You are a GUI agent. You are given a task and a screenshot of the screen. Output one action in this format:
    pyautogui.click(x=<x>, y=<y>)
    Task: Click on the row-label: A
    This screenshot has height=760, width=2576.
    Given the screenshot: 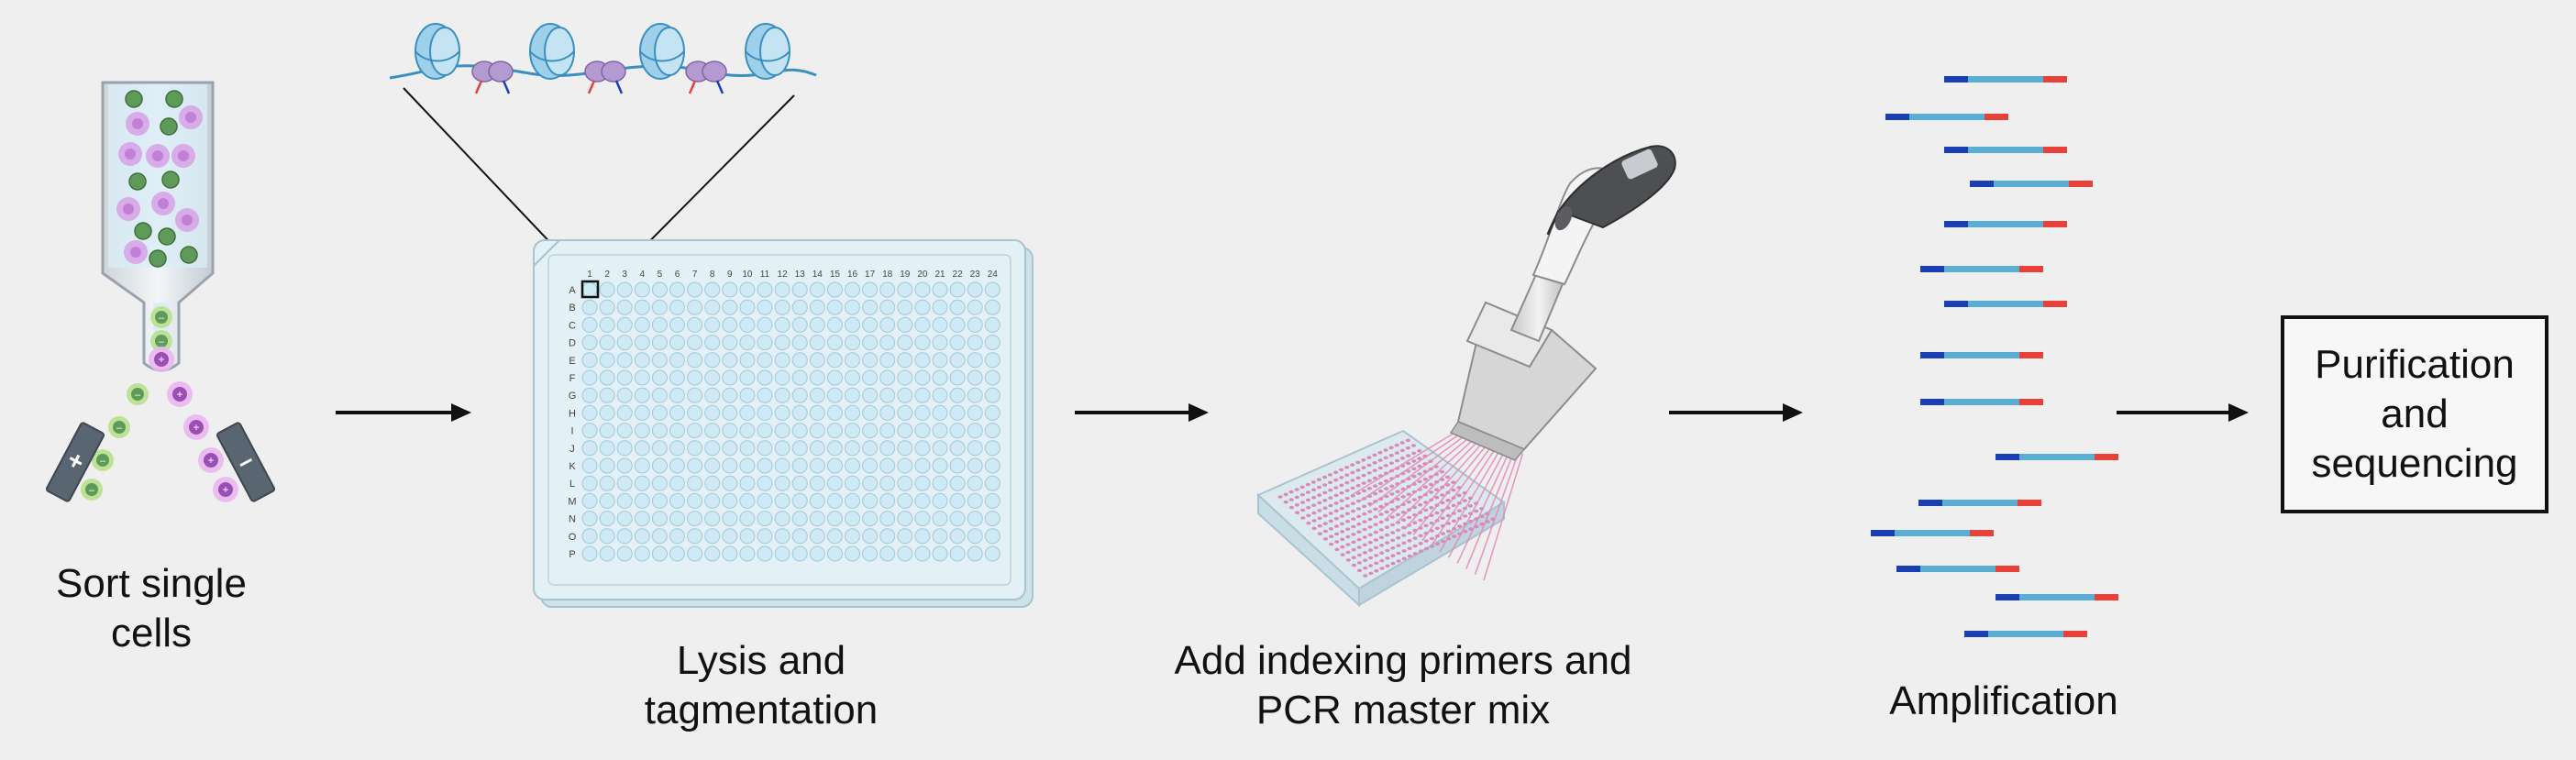 What is the action you would take?
    pyautogui.click(x=572, y=290)
    